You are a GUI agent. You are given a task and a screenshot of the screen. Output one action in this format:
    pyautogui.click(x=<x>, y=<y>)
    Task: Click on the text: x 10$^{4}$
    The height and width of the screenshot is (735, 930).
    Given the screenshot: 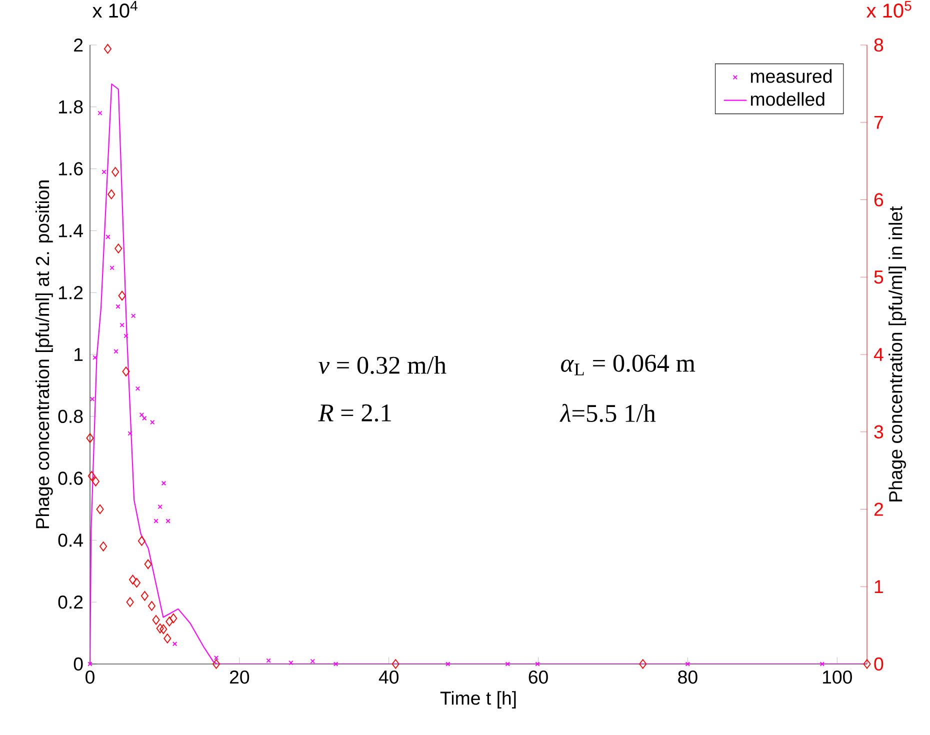 What is the action you would take?
    pyautogui.click(x=115, y=9)
    